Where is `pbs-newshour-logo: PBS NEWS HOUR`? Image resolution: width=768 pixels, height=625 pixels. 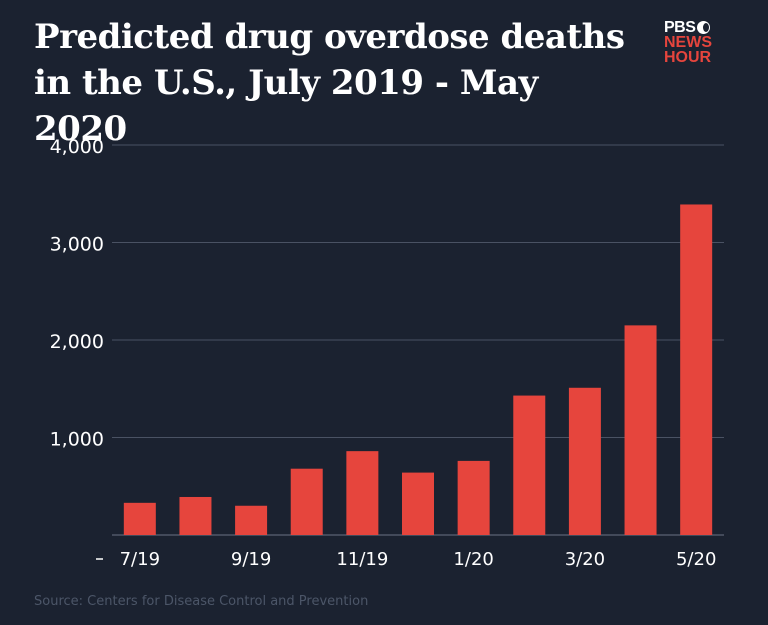 pbs-newshour-logo: PBS NEWS HOUR is located at coordinates (688, 42).